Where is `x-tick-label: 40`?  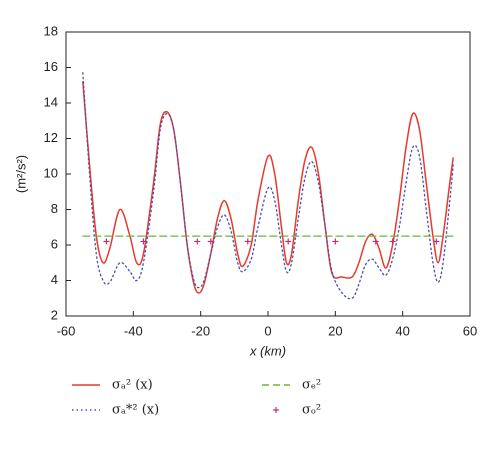 x-tick-label: 40 is located at coordinates (402, 330).